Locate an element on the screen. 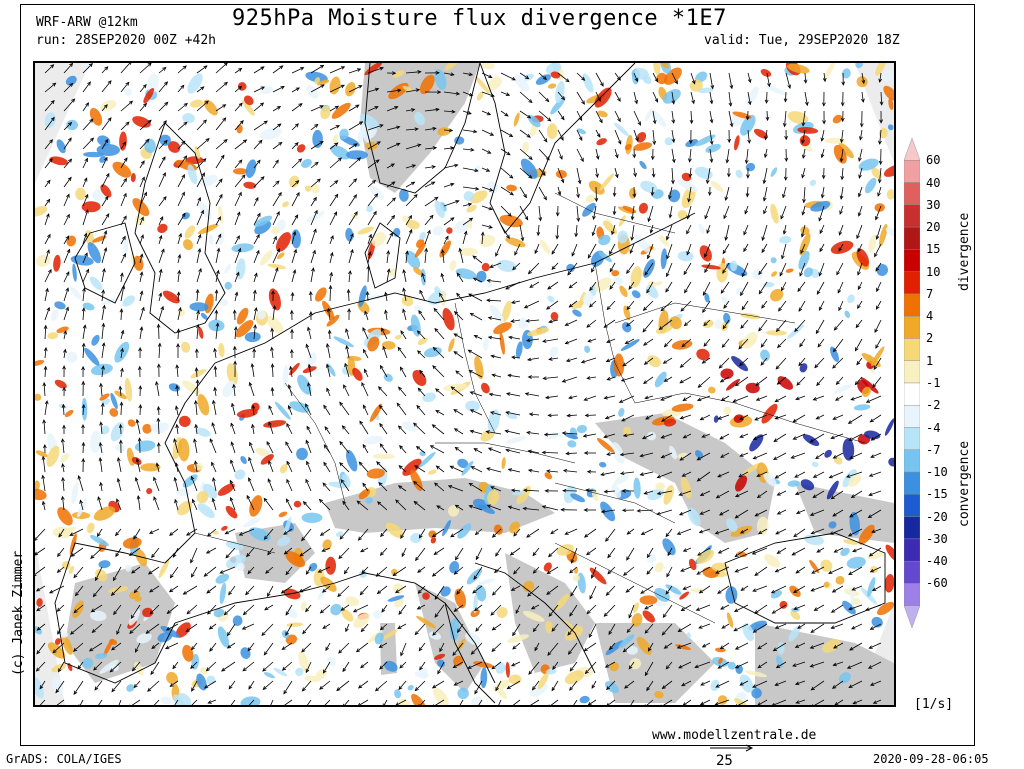  colorbar-tick-label: -7 is located at coordinates (933, 450).